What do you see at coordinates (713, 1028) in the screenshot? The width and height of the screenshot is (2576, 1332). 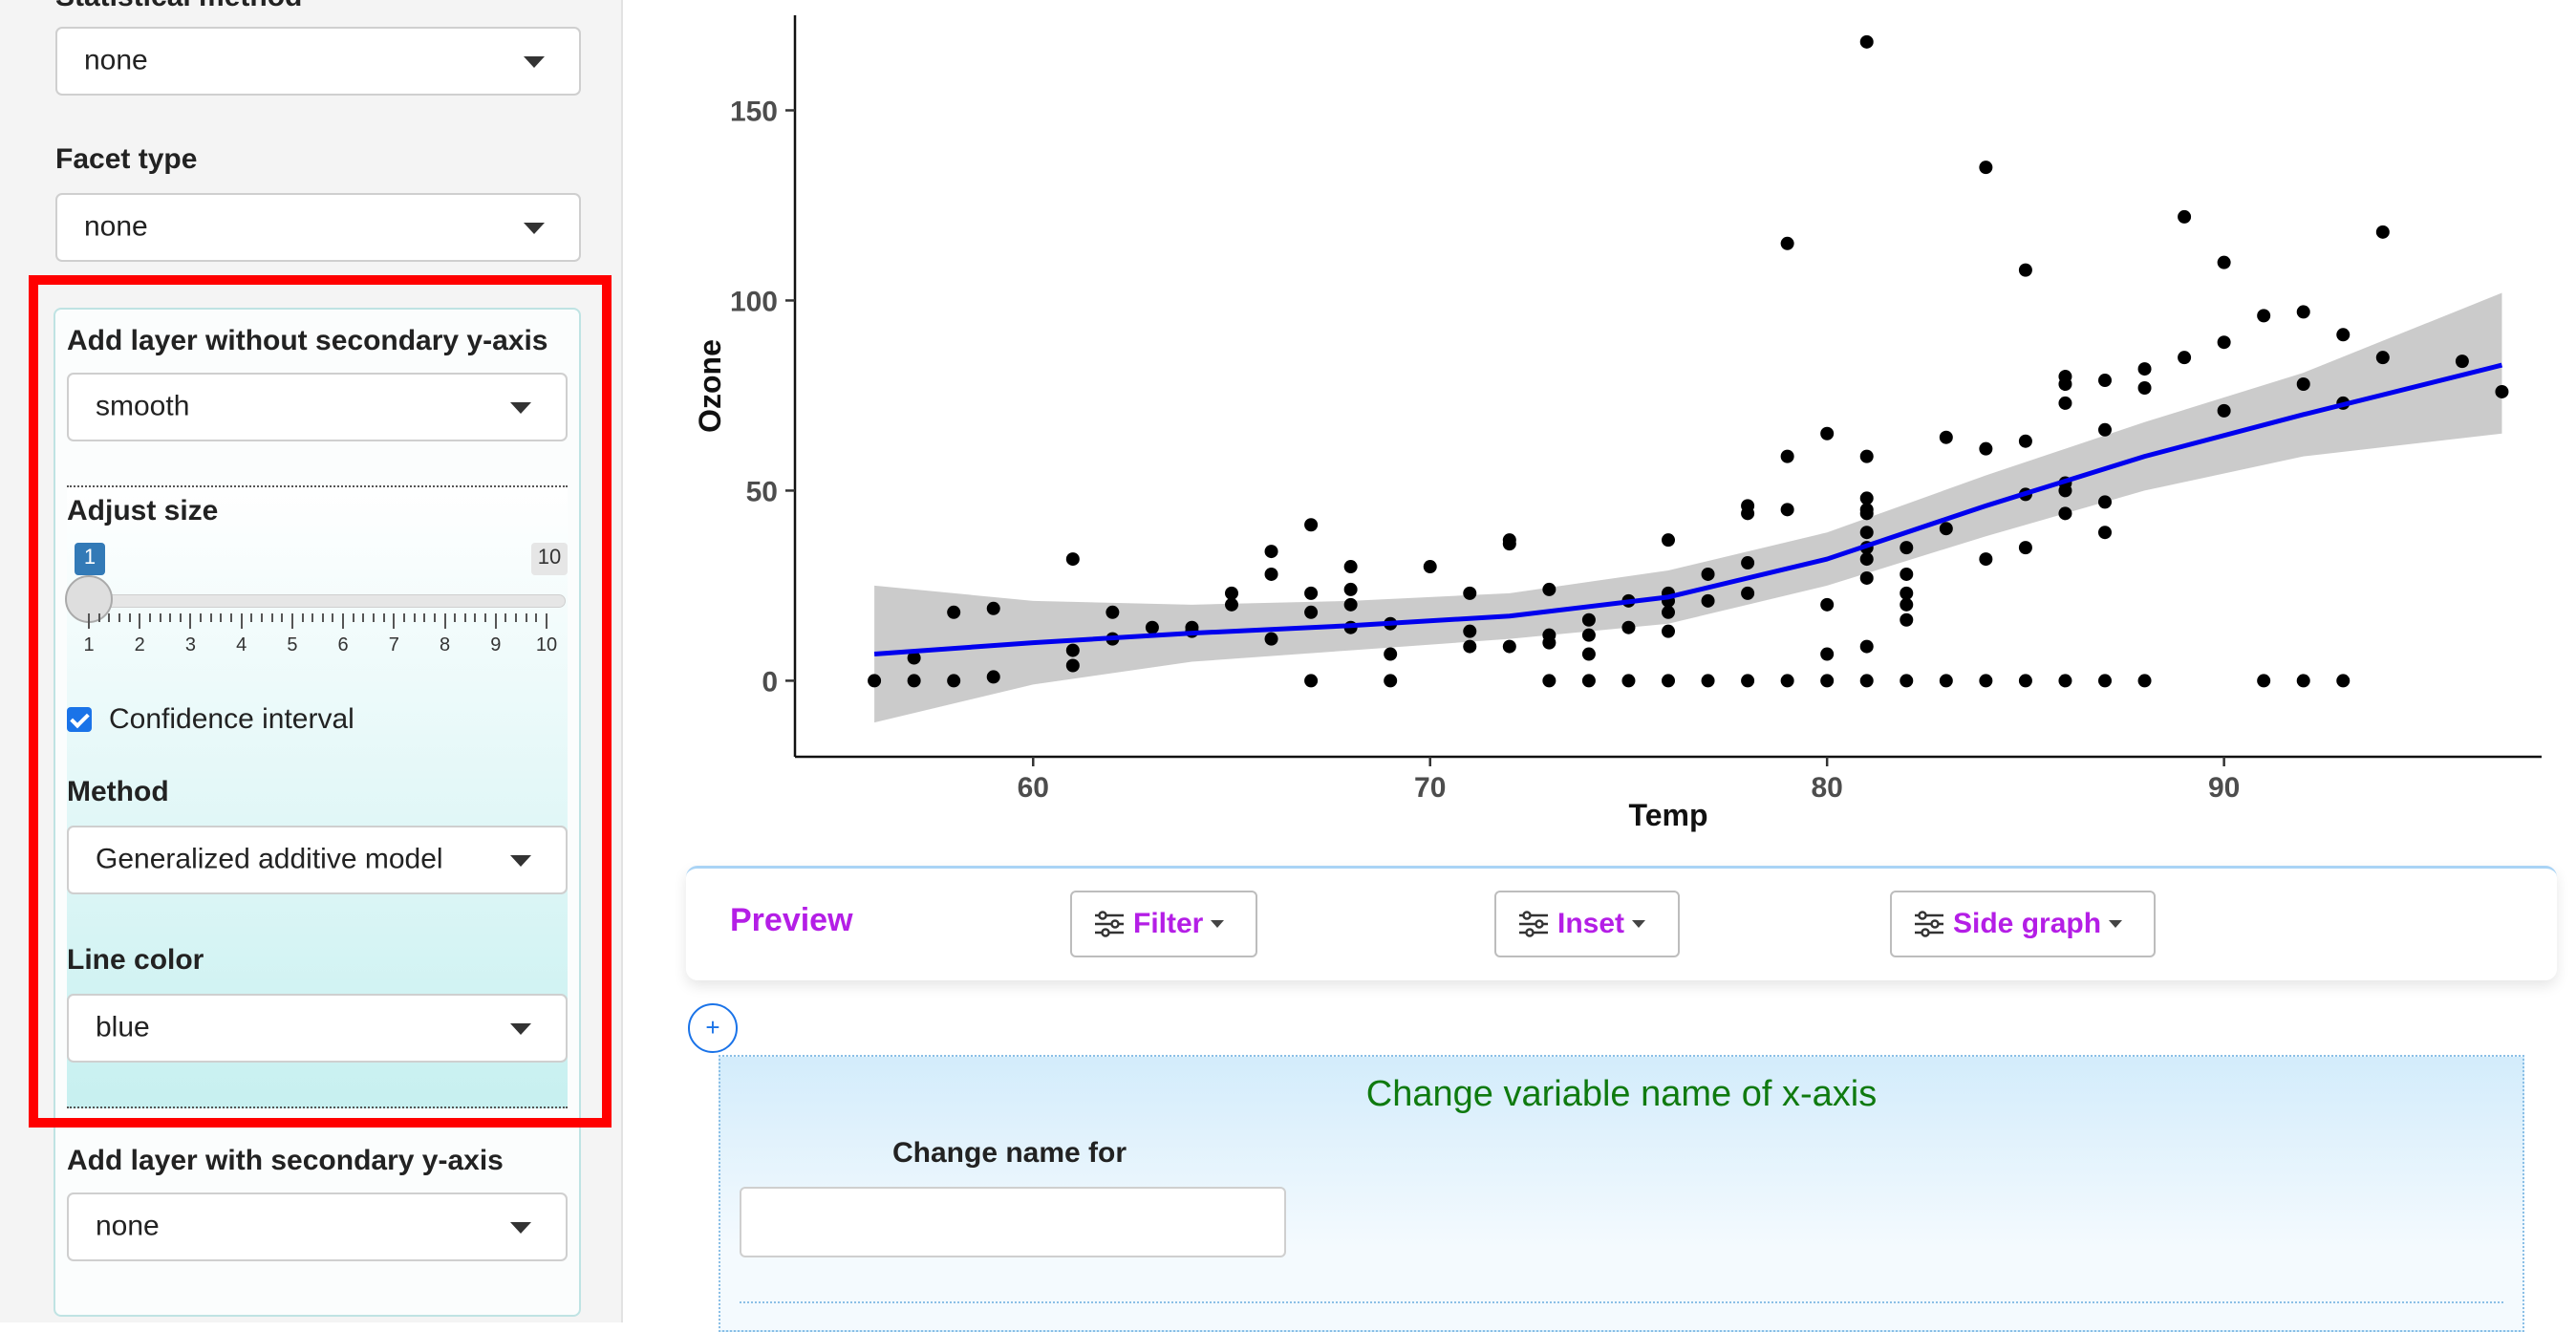 I see `add-button: +` at bounding box center [713, 1028].